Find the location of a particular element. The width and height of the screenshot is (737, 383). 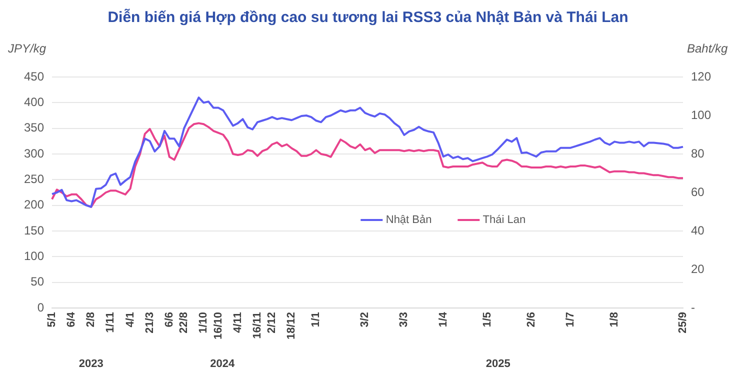

legend-label: Thái Lan is located at coordinates (504, 220).